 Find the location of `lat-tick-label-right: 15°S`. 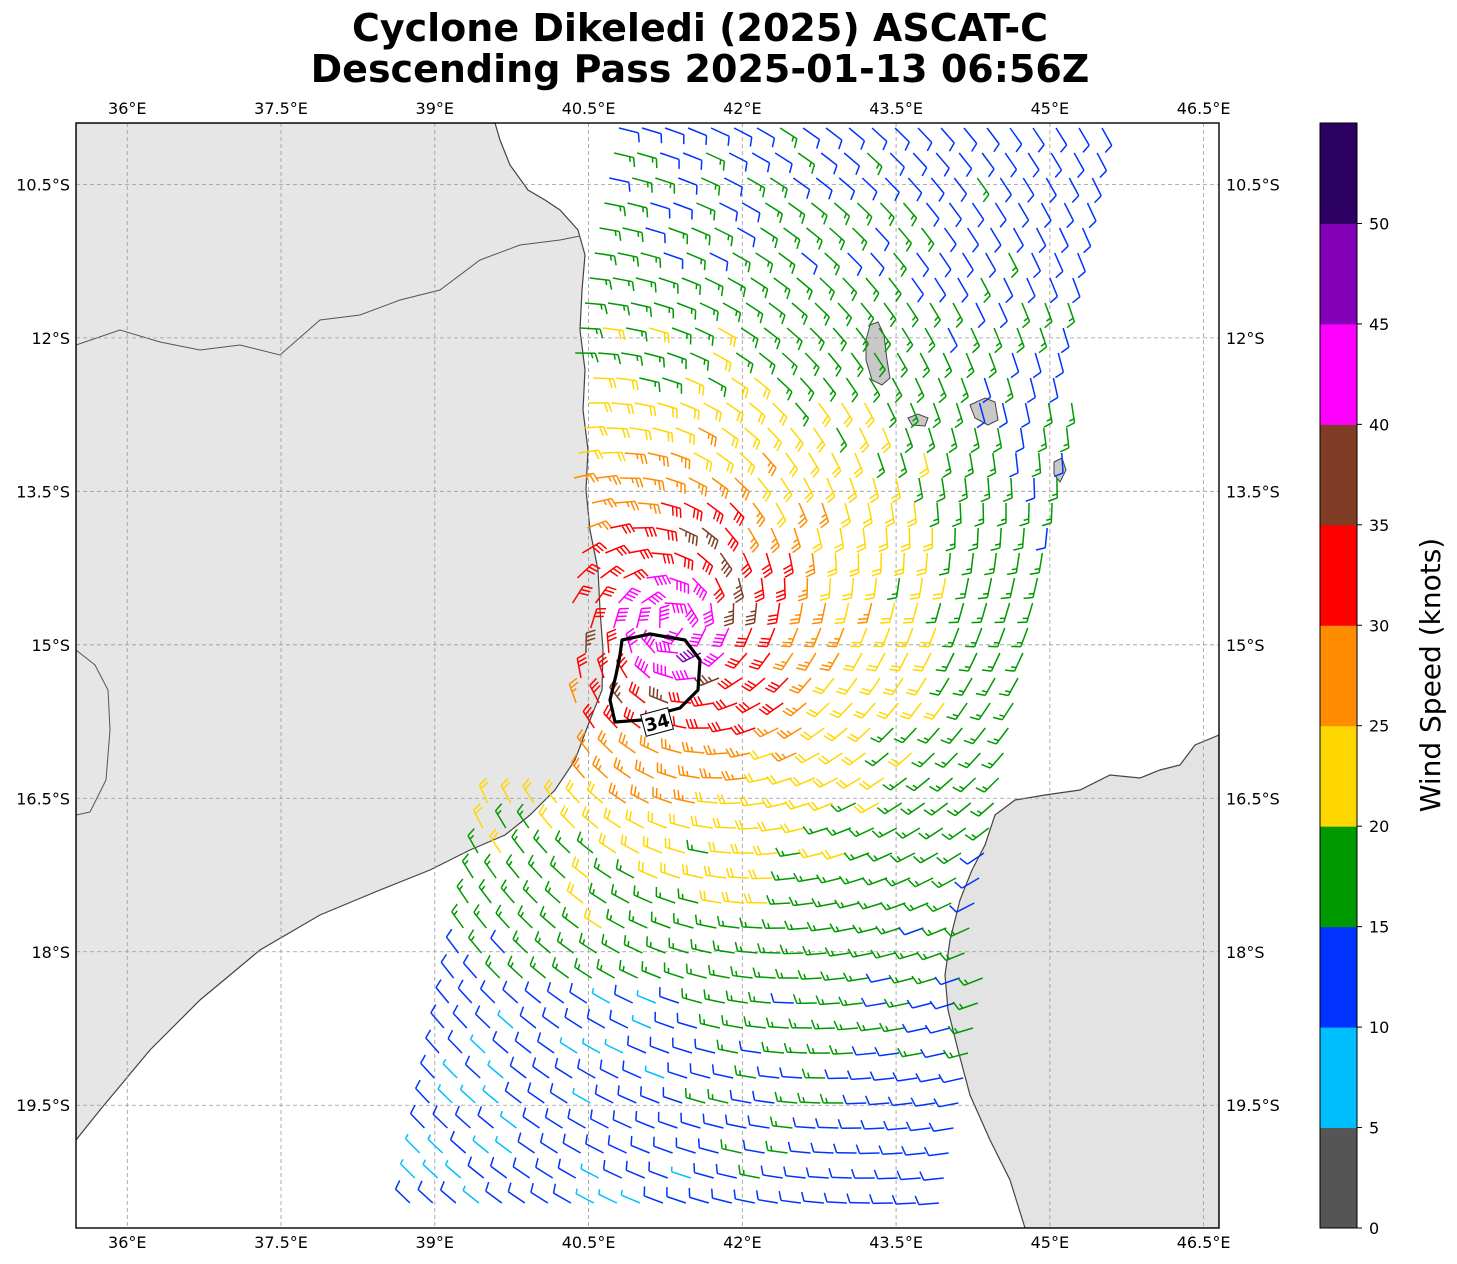

lat-tick-label-right: 15°S is located at coordinates (1245, 645).